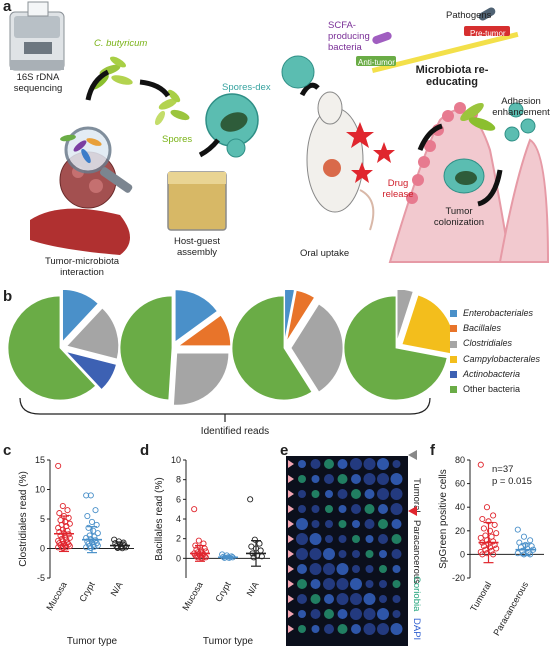  Describe the element at coordinates (502, 358) in the screenshot. I see `legend-label: Campylobacterales` at that location.